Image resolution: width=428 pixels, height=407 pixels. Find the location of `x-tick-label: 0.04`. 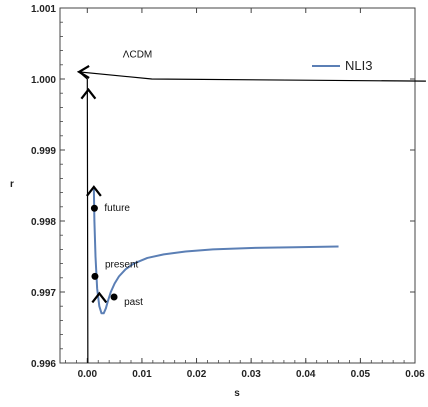

x-tick-label: 0.04 is located at coordinates (306, 374).